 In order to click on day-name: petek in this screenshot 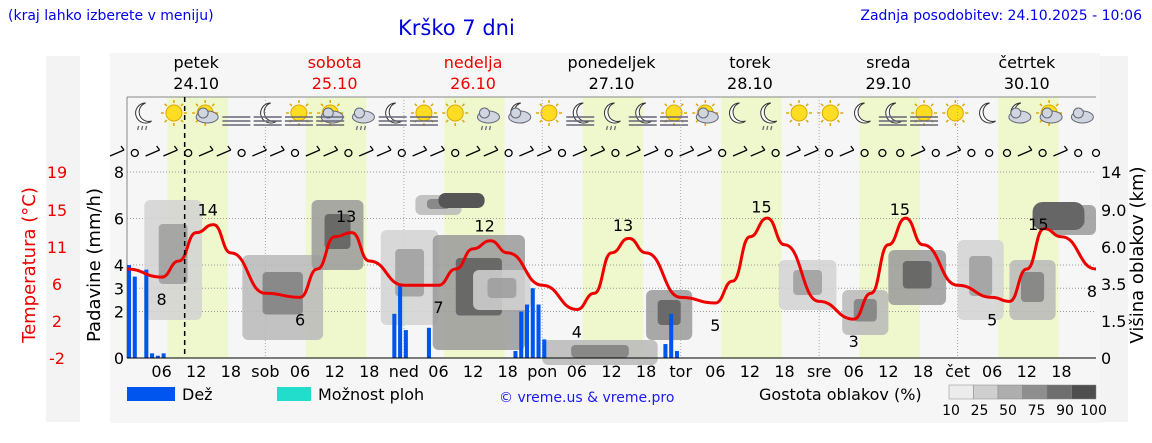, I will do `click(197, 62)`.